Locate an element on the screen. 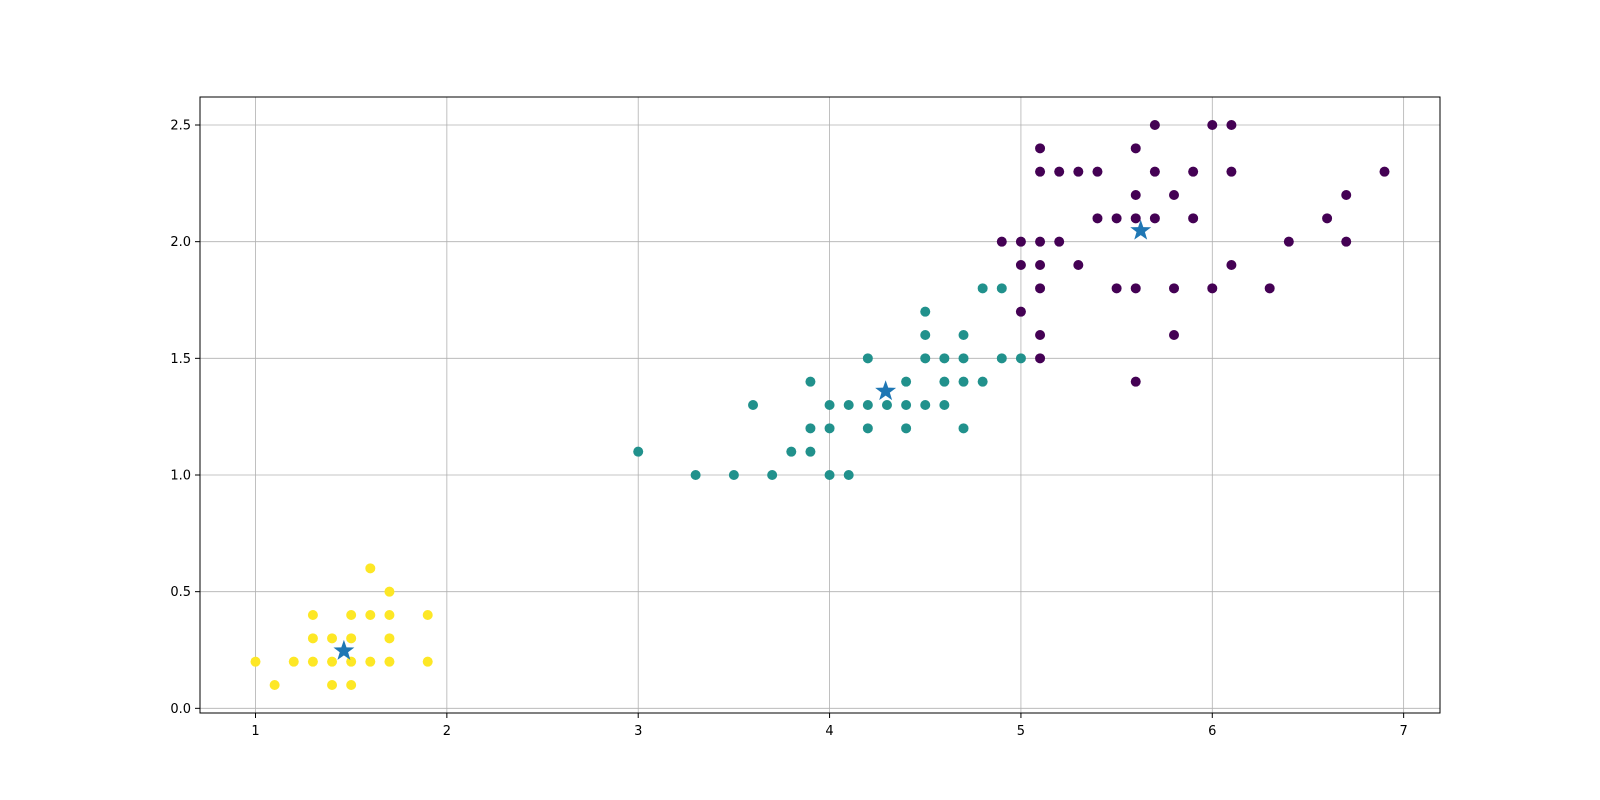  y-tick-label: 2.5 is located at coordinates (180, 126).